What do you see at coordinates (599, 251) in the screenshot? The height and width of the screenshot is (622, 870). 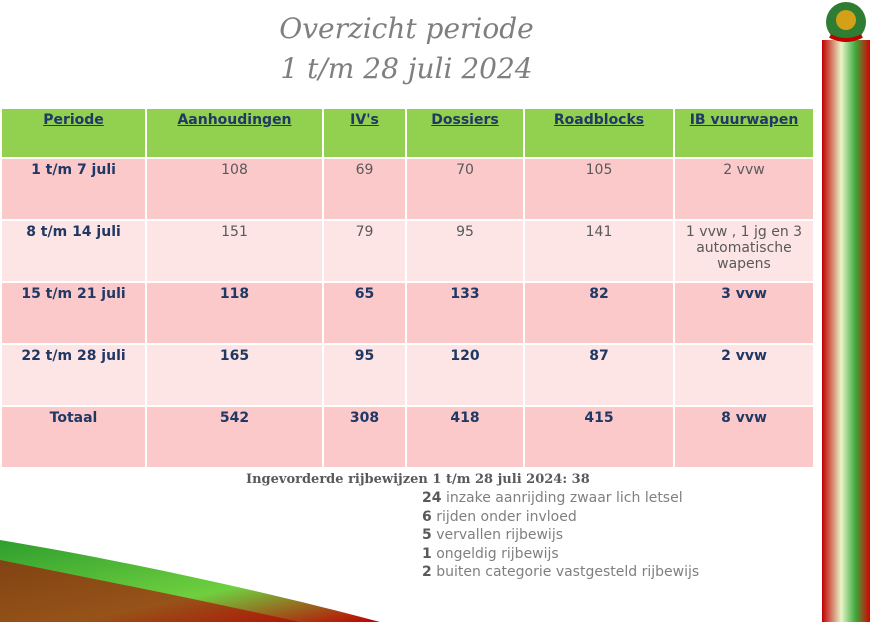 I see `table-cell: 141` at bounding box center [599, 251].